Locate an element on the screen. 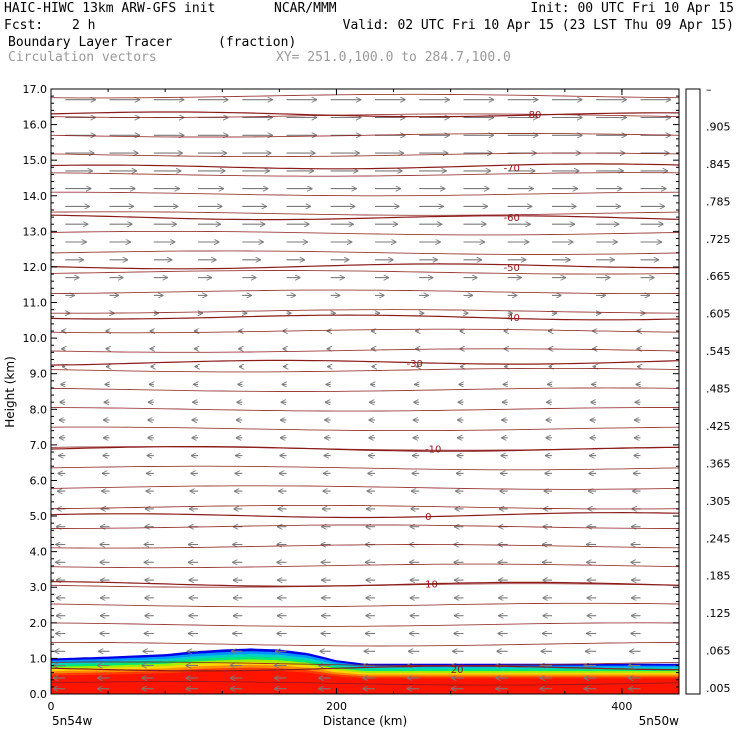 Image resolution: width=740 pixels, height=740 pixels. y-tick-label: 13.0 is located at coordinates (35, 231).